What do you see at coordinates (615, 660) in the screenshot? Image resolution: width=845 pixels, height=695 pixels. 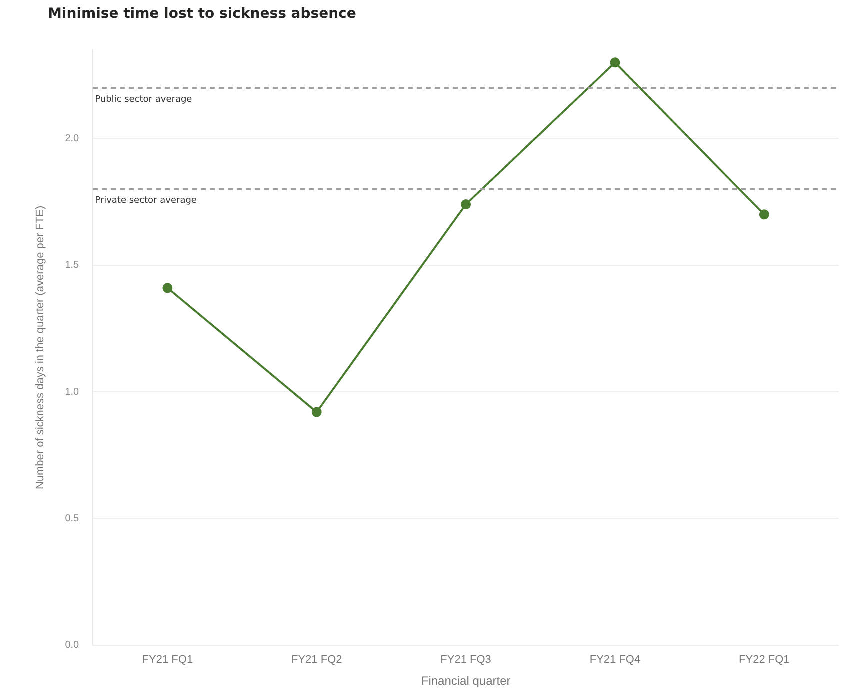 I see `x-tick-label: FY21 FQ4` at bounding box center [615, 660].